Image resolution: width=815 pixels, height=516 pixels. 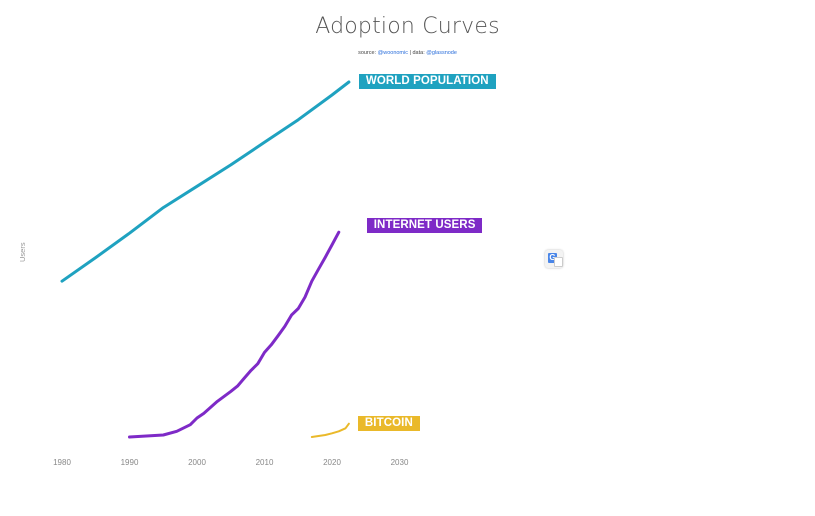 What do you see at coordinates (417, 53) in the screenshot?
I see `data-prefix: | data:` at bounding box center [417, 53].